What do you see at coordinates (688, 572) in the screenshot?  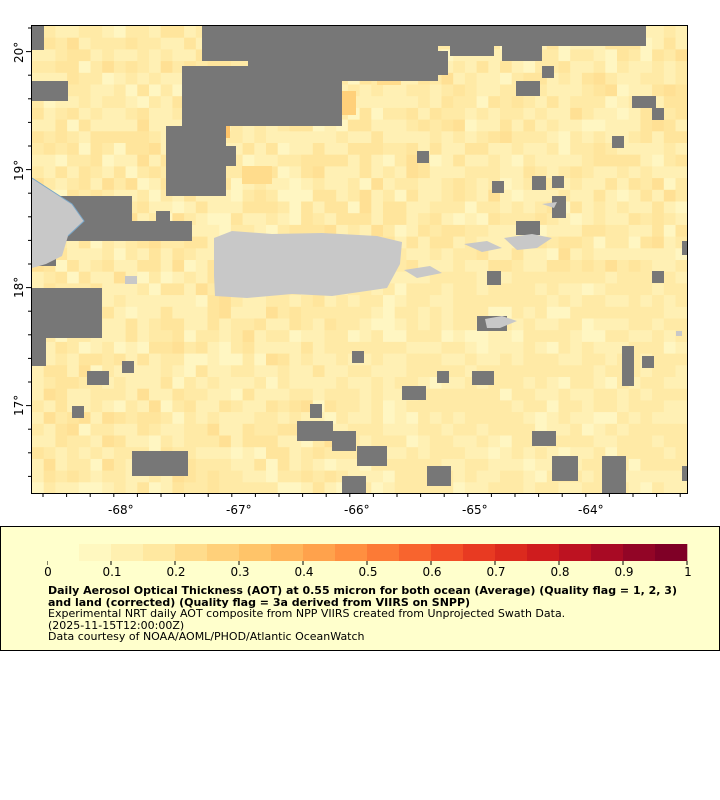 I see `colorbar-label: 1` at bounding box center [688, 572].